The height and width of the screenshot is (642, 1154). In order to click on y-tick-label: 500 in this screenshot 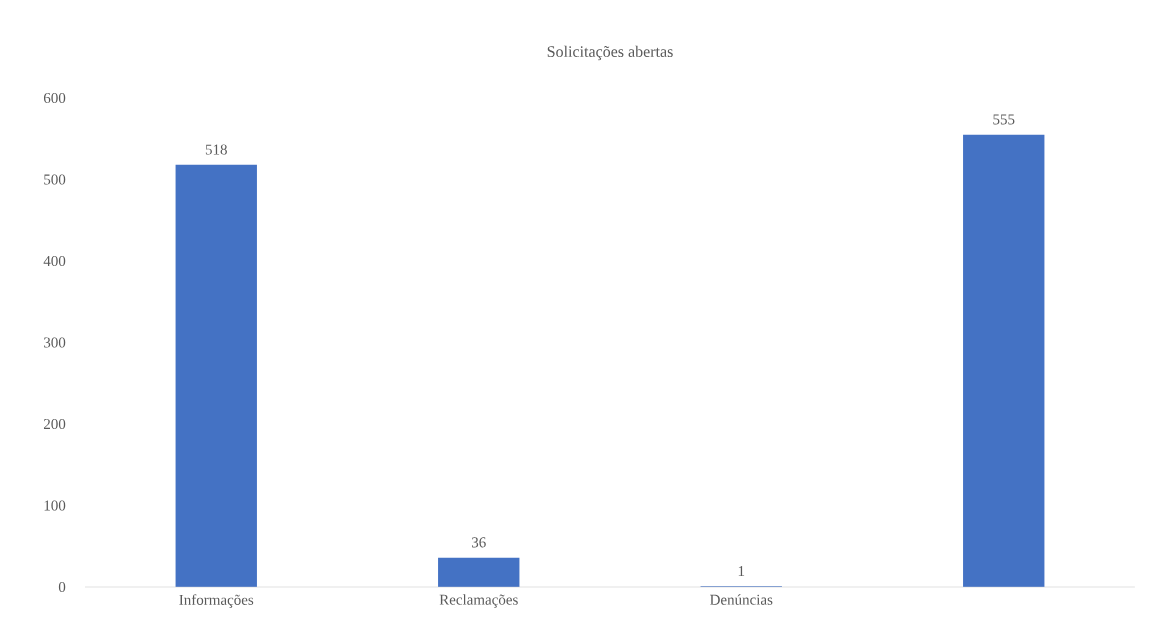, I will do `click(55, 179)`.